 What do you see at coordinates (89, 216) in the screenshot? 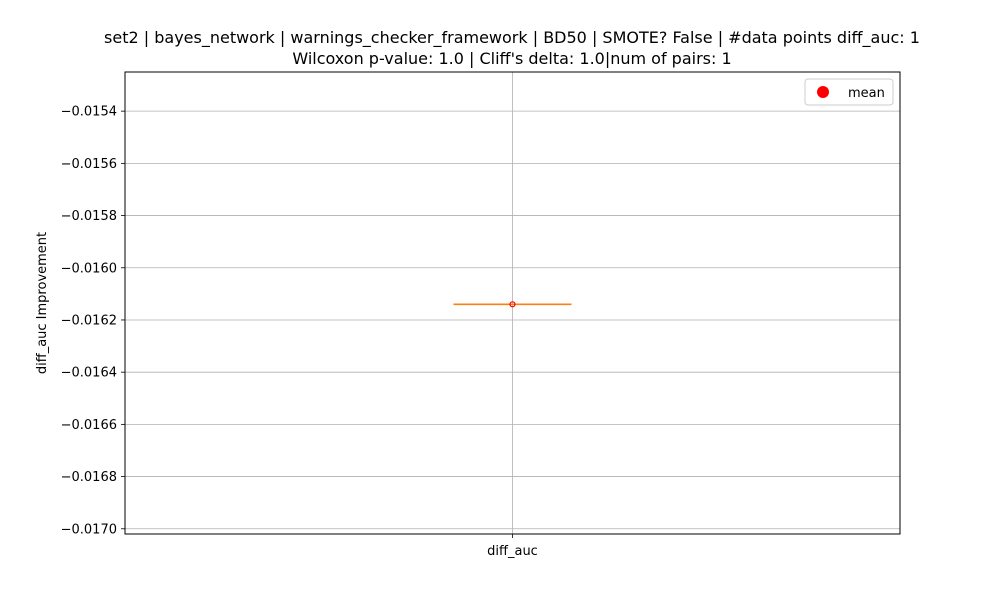
I see `y-tick-label: −0.0158` at bounding box center [89, 216].